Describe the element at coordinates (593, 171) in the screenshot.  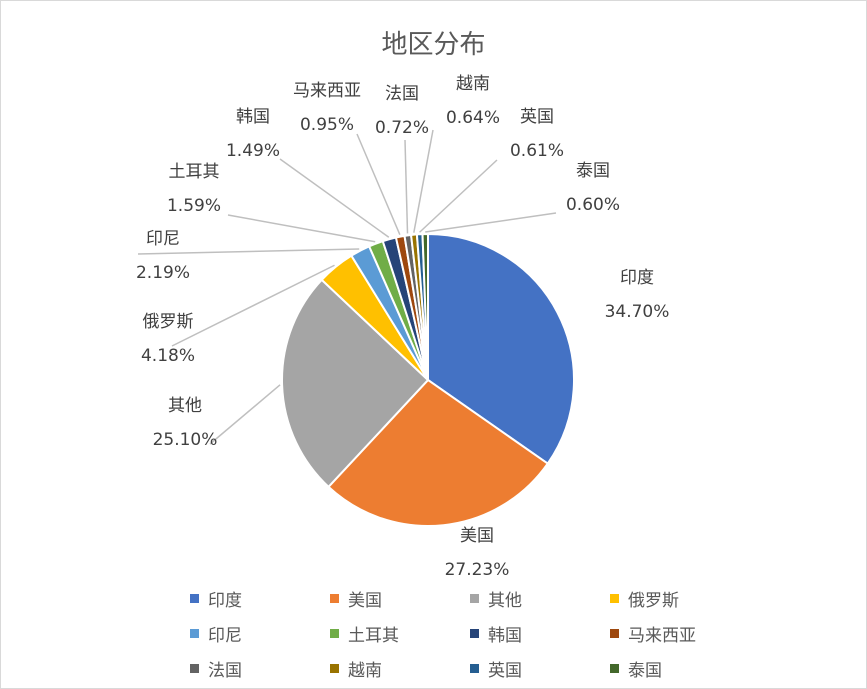
I see `data-label-category-11: 泰国` at that location.